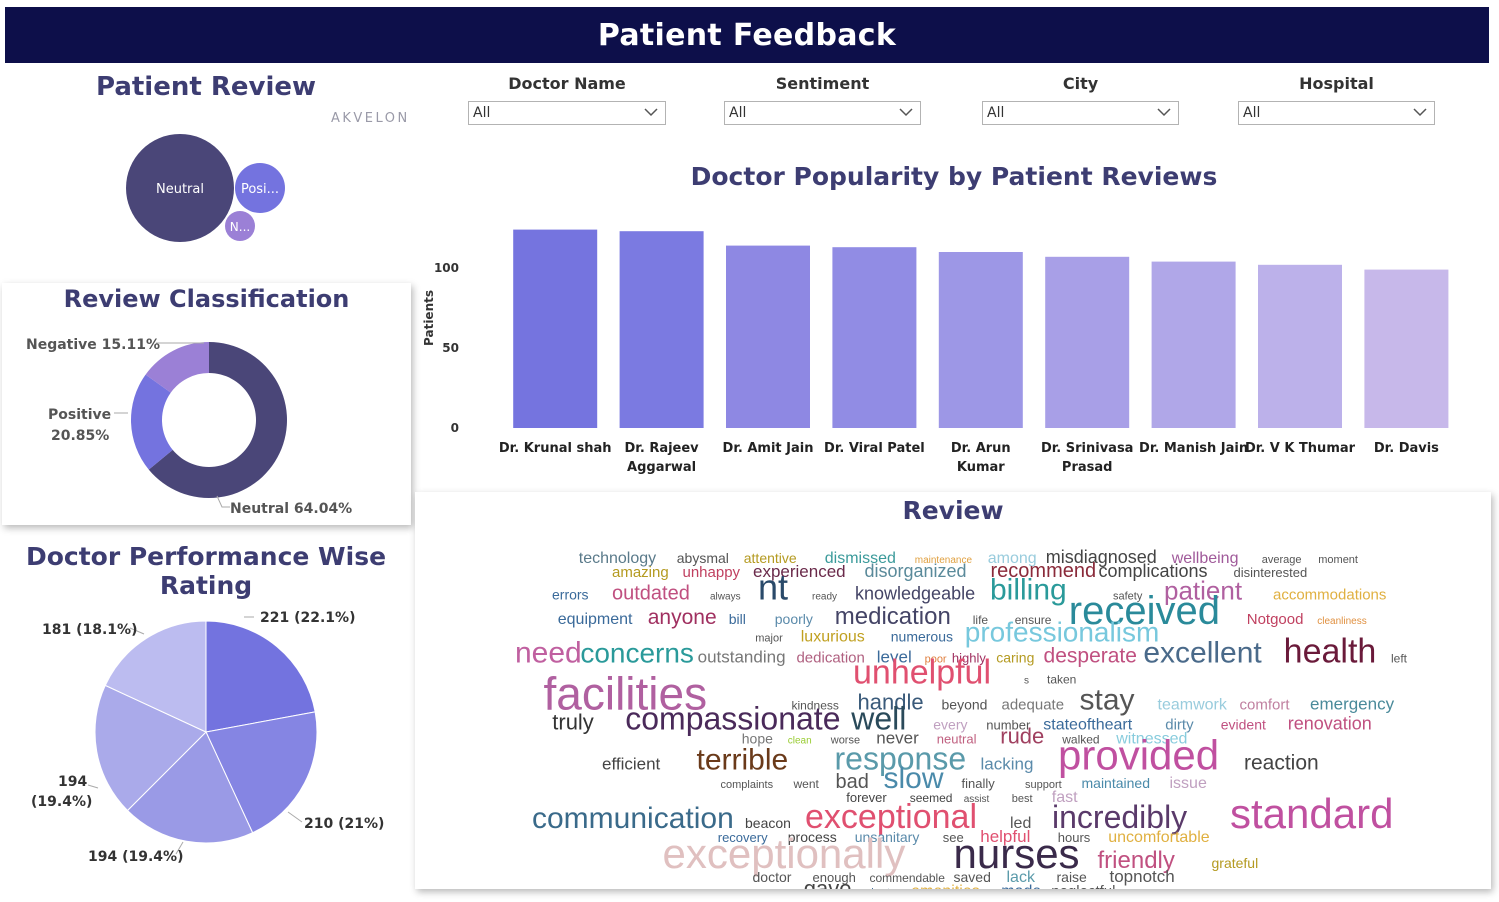 The height and width of the screenshot is (902, 1499). Describe the element at coordinates (344, 824) in the screenshot. I see `pie-label-210: 210 (21%)` at that location.